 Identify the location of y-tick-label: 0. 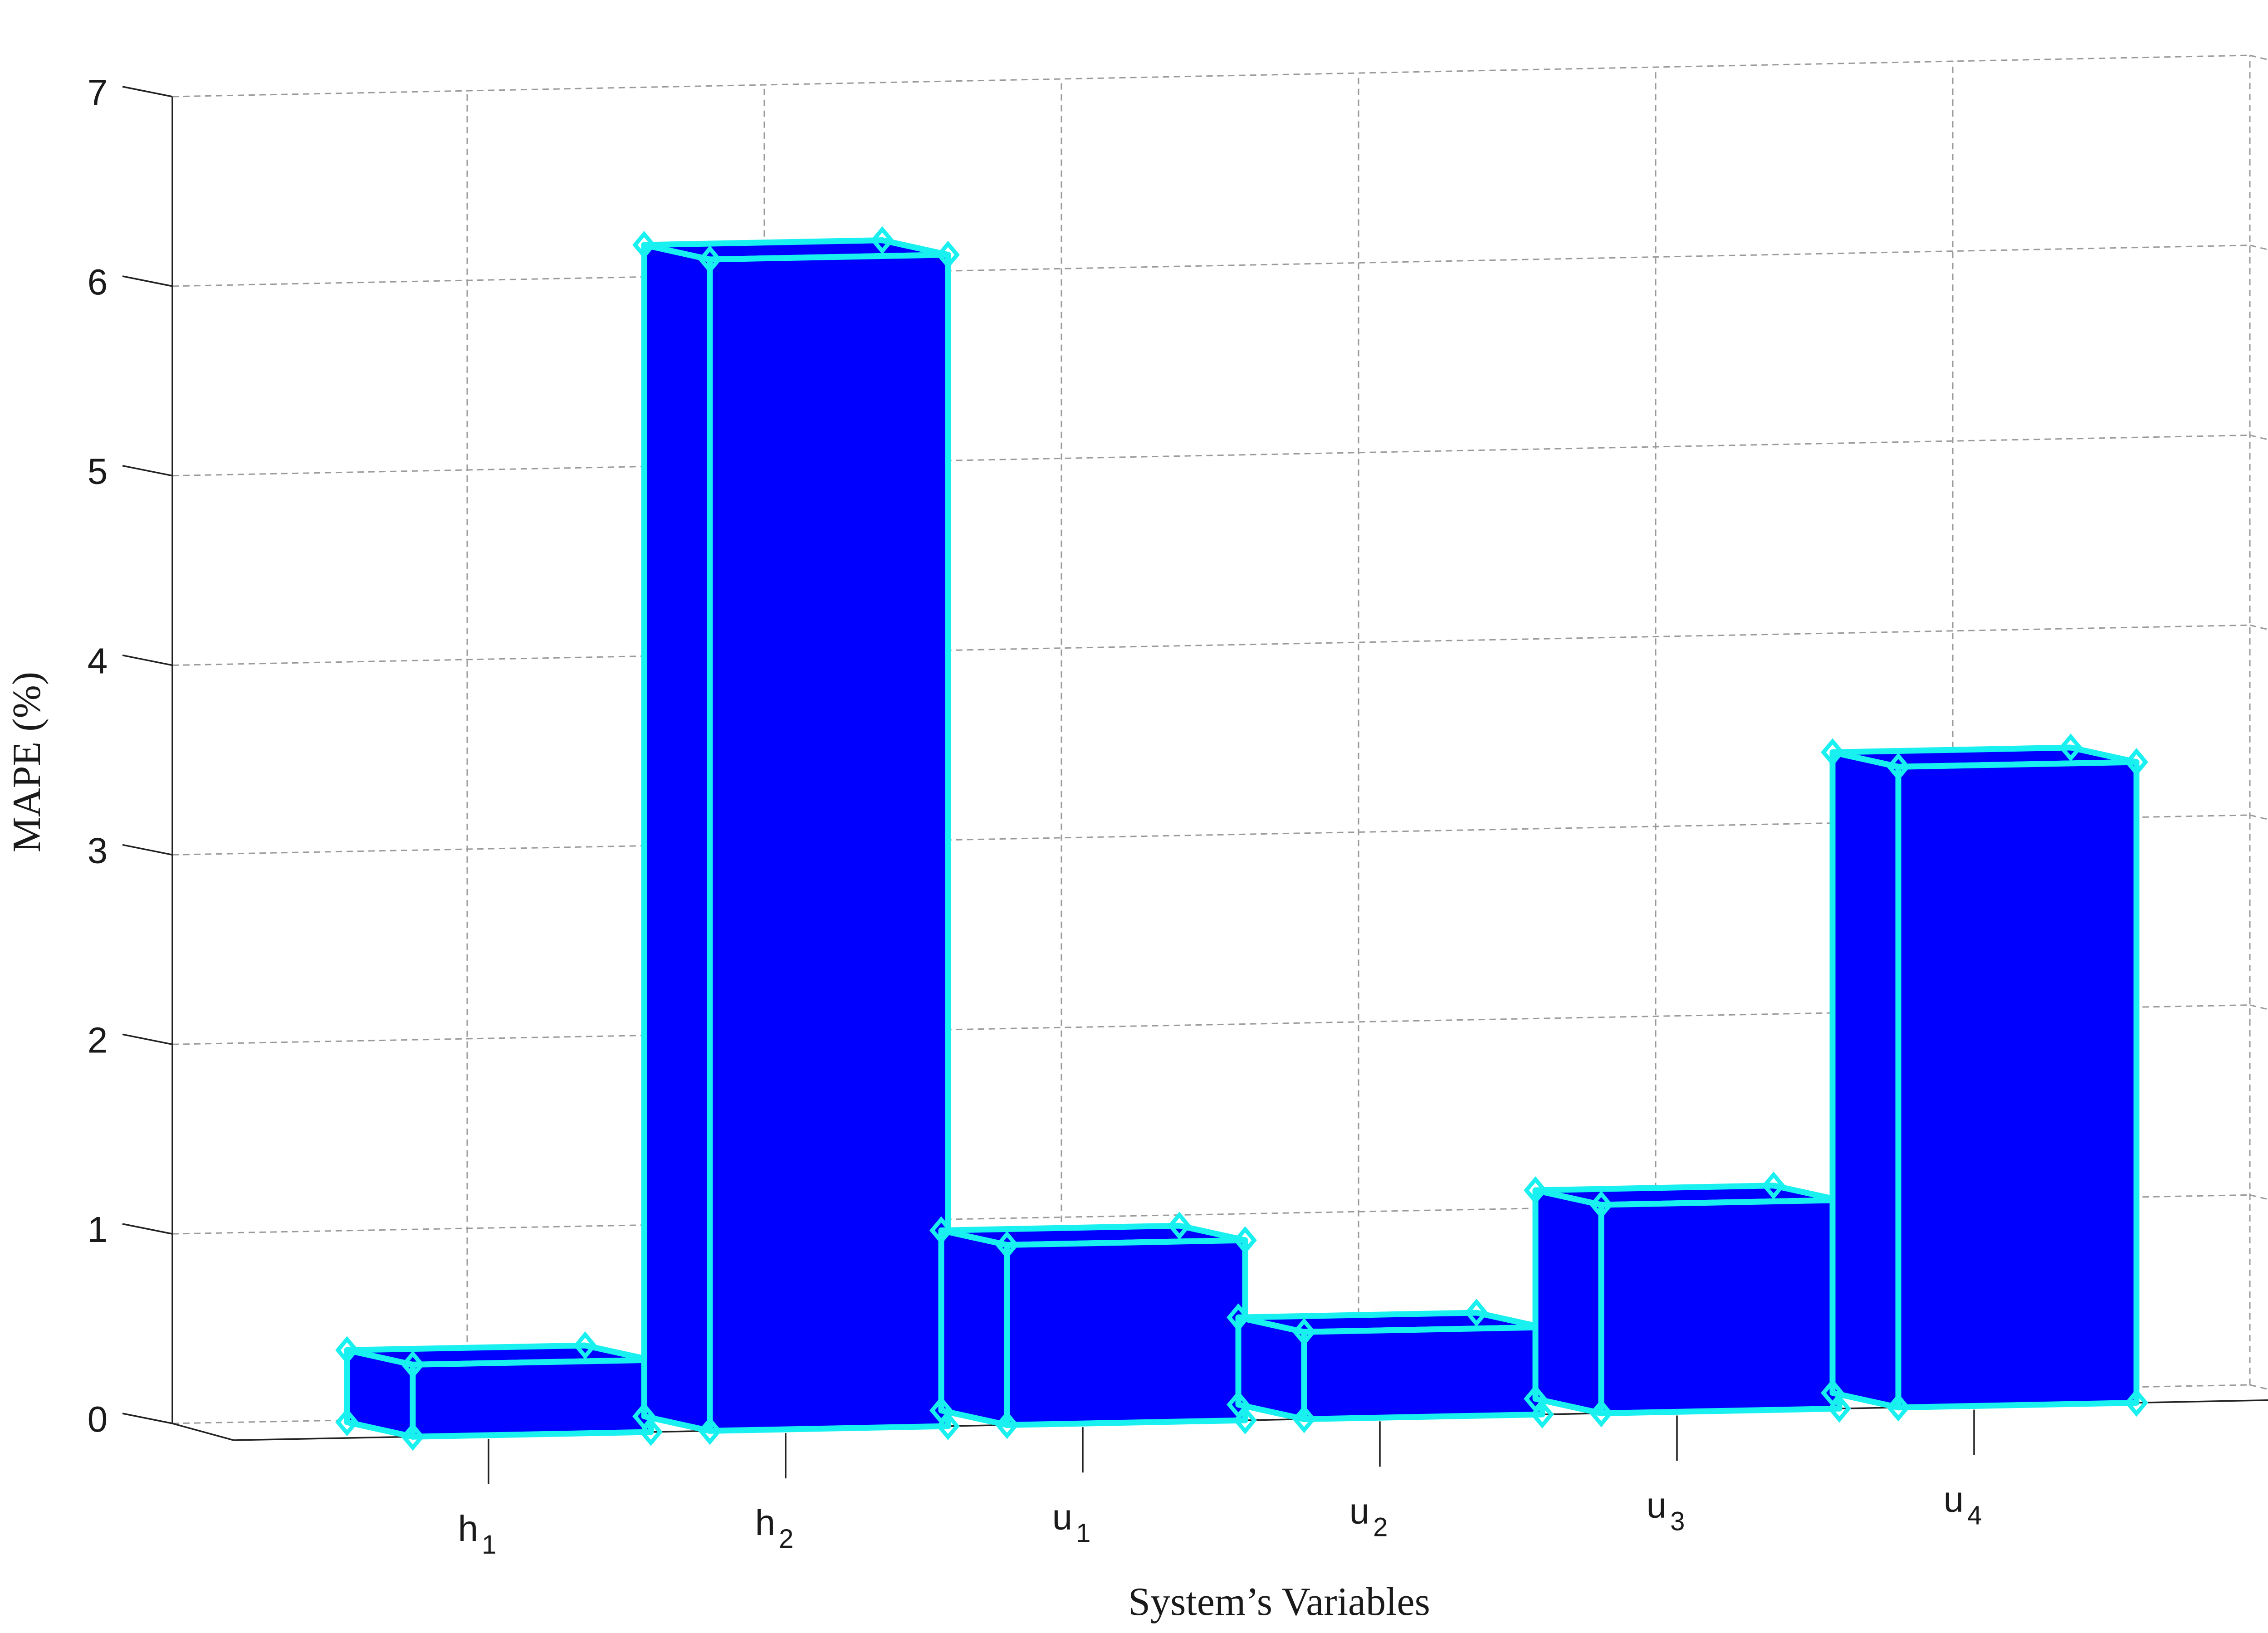
(98, 1419).